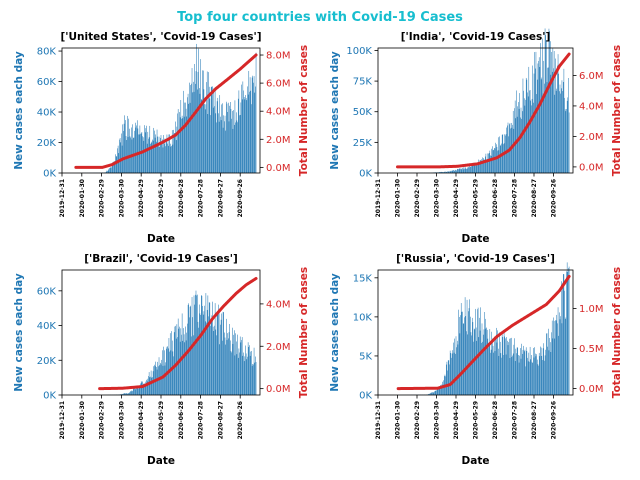 This screenshot has height=480, width=640. I want to click on right-tick-label: 1.0M, so click(591, 309).